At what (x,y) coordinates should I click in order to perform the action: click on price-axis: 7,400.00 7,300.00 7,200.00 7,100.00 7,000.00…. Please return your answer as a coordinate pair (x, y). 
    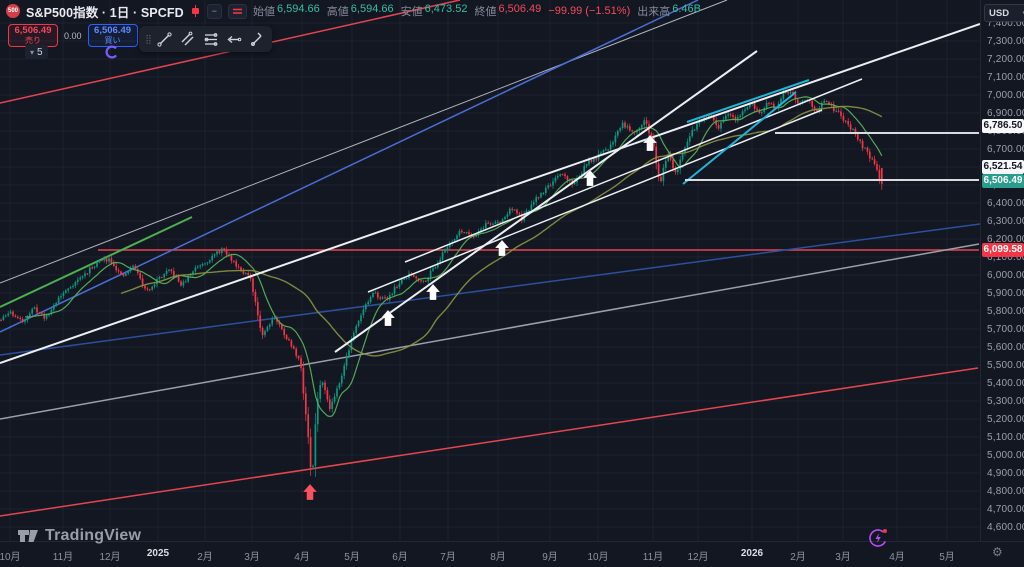
    Looking at the image, I should click on (1002, 283).